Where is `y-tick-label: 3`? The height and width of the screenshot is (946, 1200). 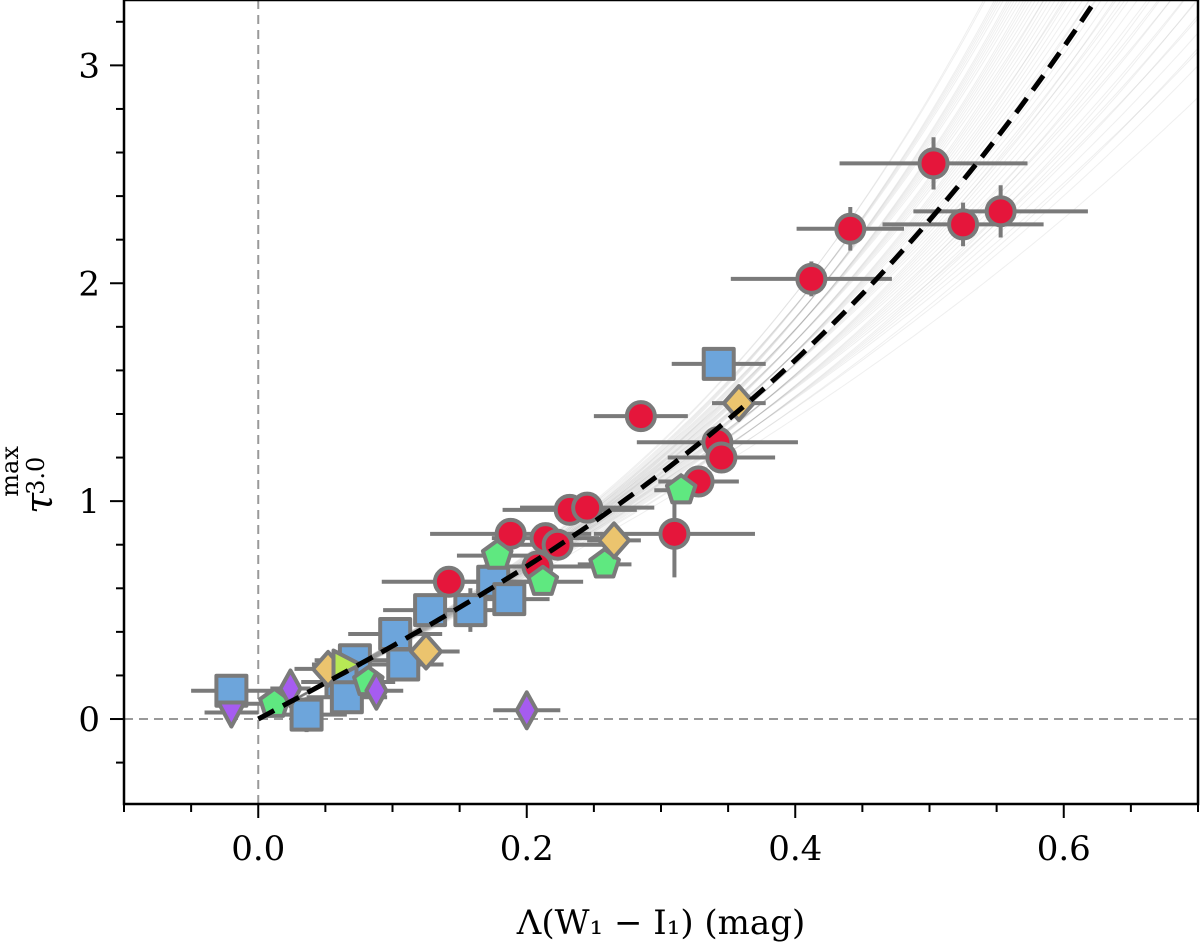 y-tick-label: 3 is located at coordinates (89, 66).